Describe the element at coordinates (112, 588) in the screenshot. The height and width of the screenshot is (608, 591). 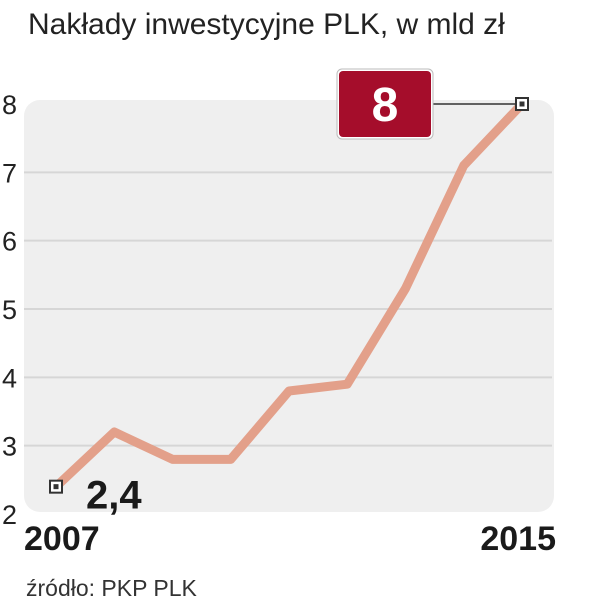
I see `source-note: źródło: PKP PLK` at that location.